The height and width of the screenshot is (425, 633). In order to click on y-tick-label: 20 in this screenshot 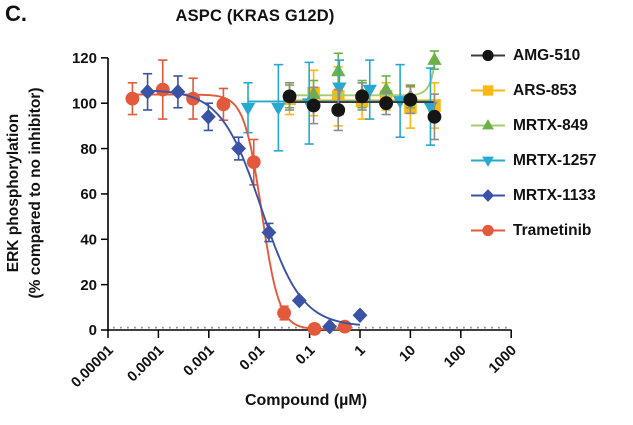, I will do `click(88, 285)`.